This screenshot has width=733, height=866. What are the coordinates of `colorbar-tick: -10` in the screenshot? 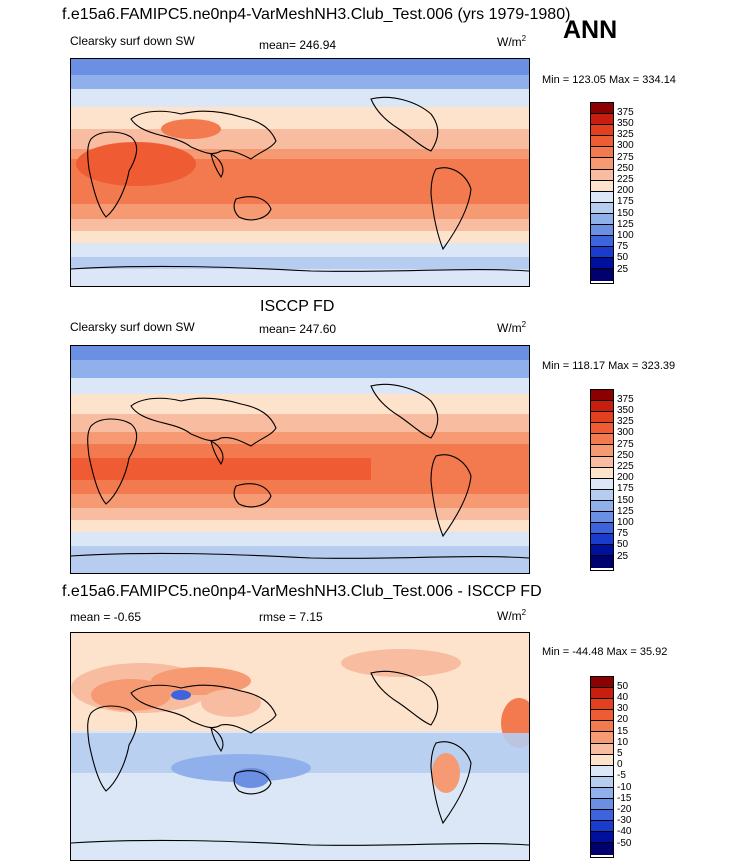 It's located at (624, 787).